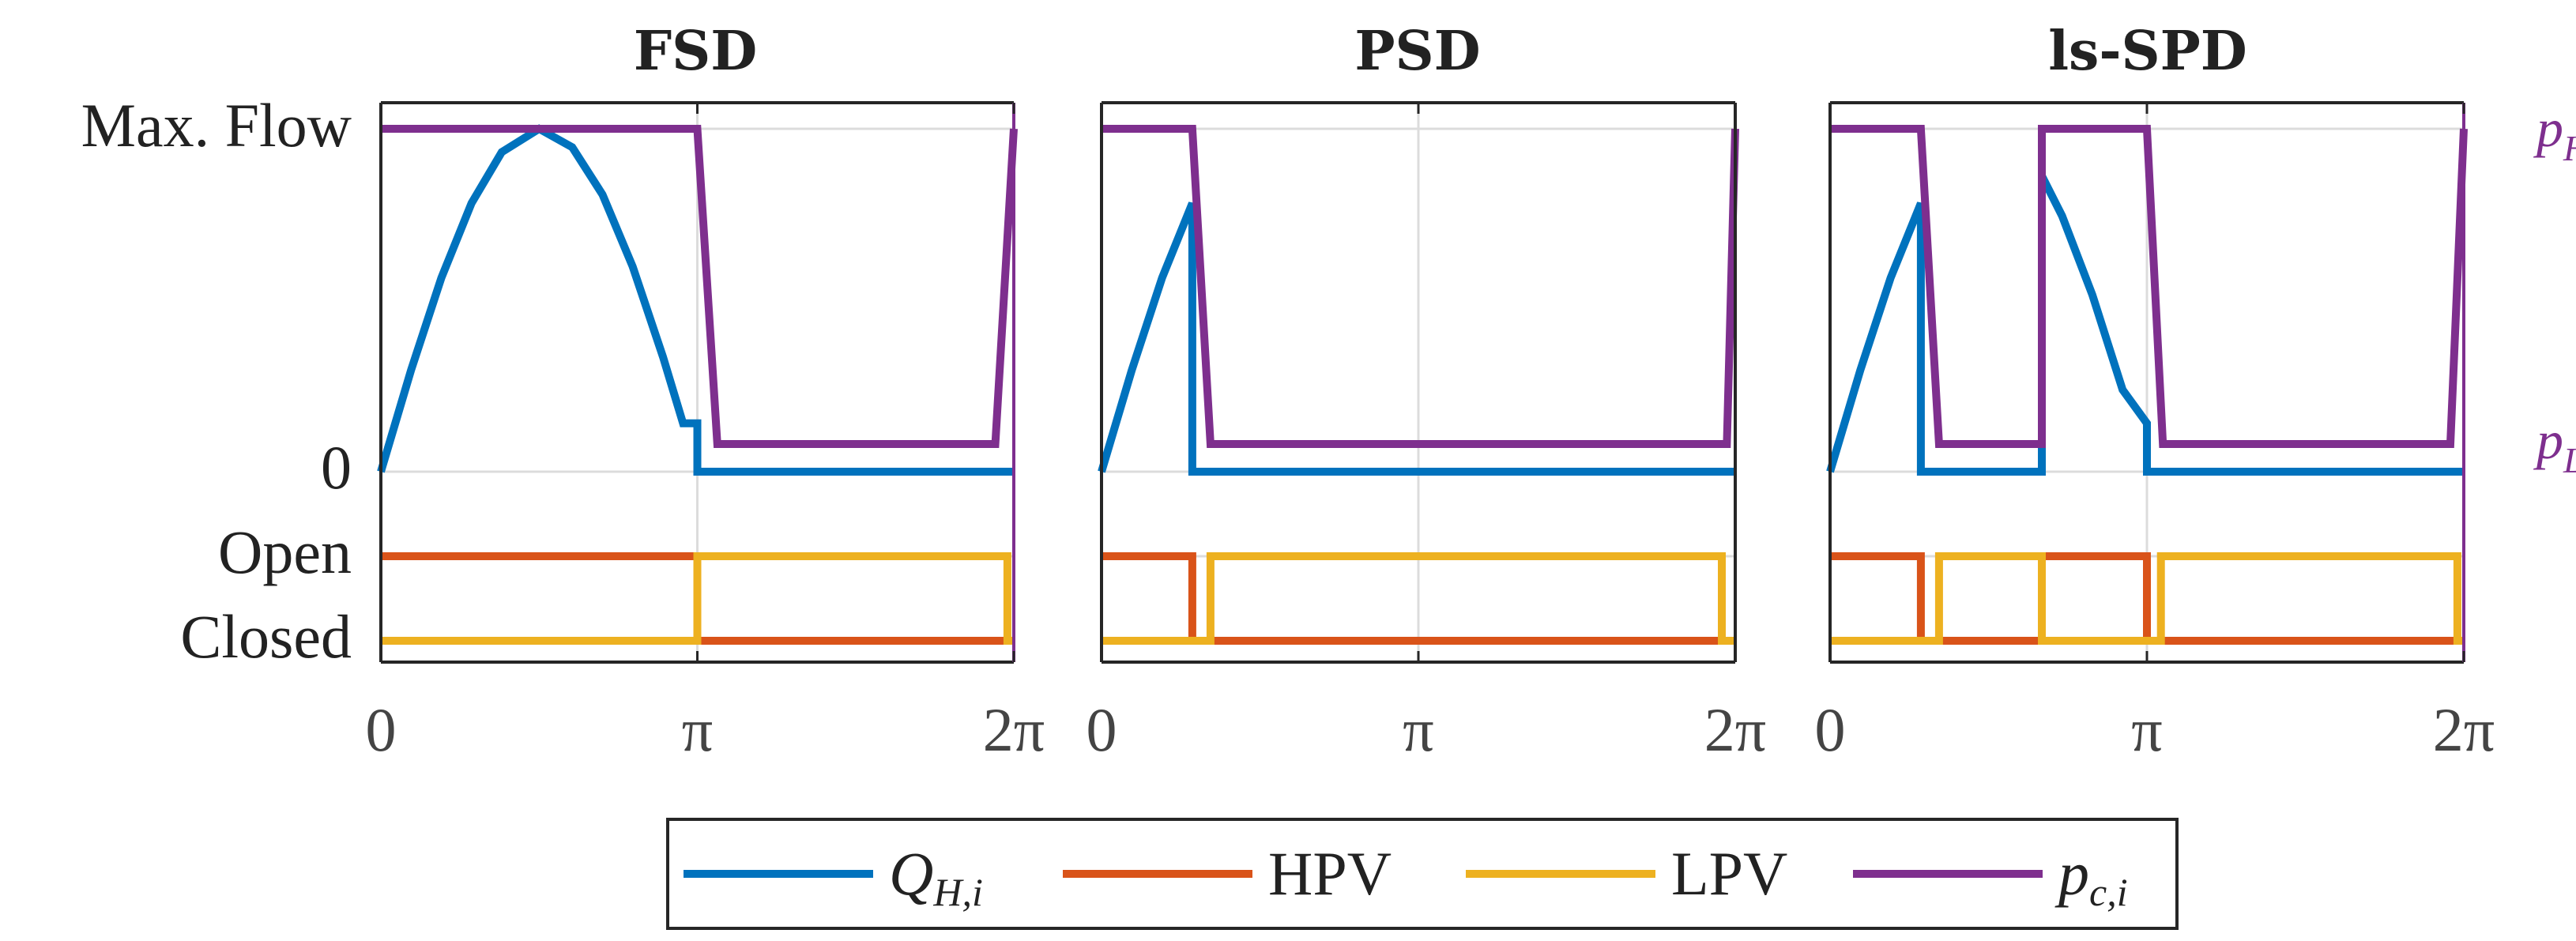 The image size is (2576, 941). What do you see at coordinates (1417, 51) in the screenshot?
I see `panel-title: PSD` at bounding box center [1417, 51].